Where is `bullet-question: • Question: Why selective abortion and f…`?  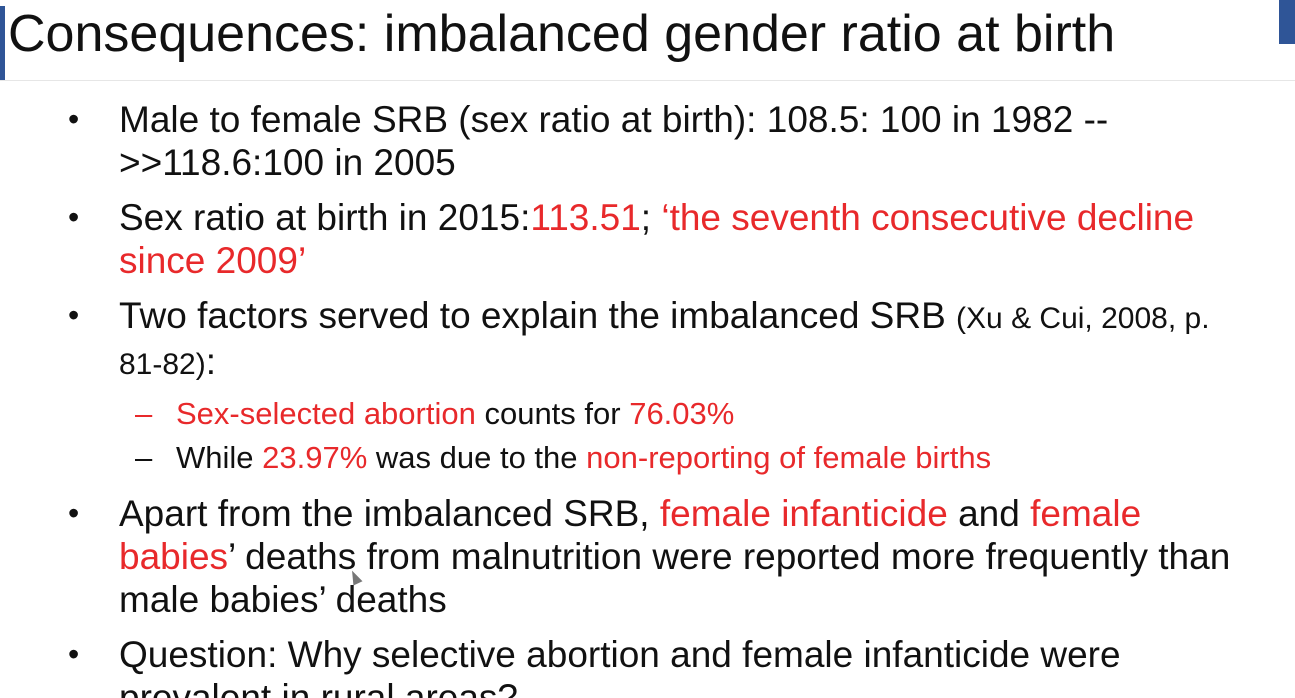 bullet-question: • Question: Why selective abortion and f… is located at coordinates (647, 665).